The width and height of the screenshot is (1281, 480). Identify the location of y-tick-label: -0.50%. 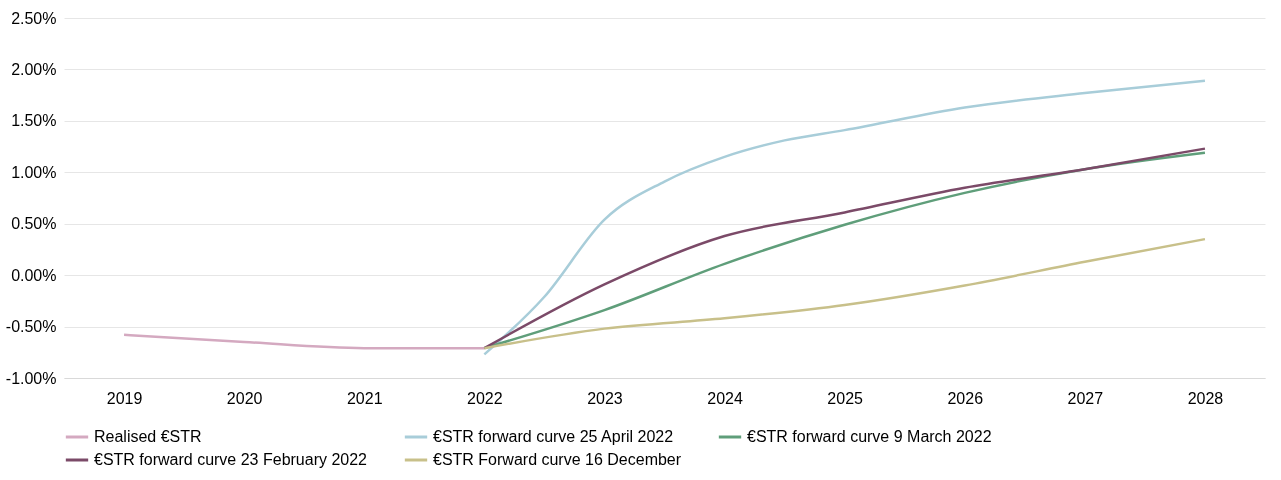
(31, 327).